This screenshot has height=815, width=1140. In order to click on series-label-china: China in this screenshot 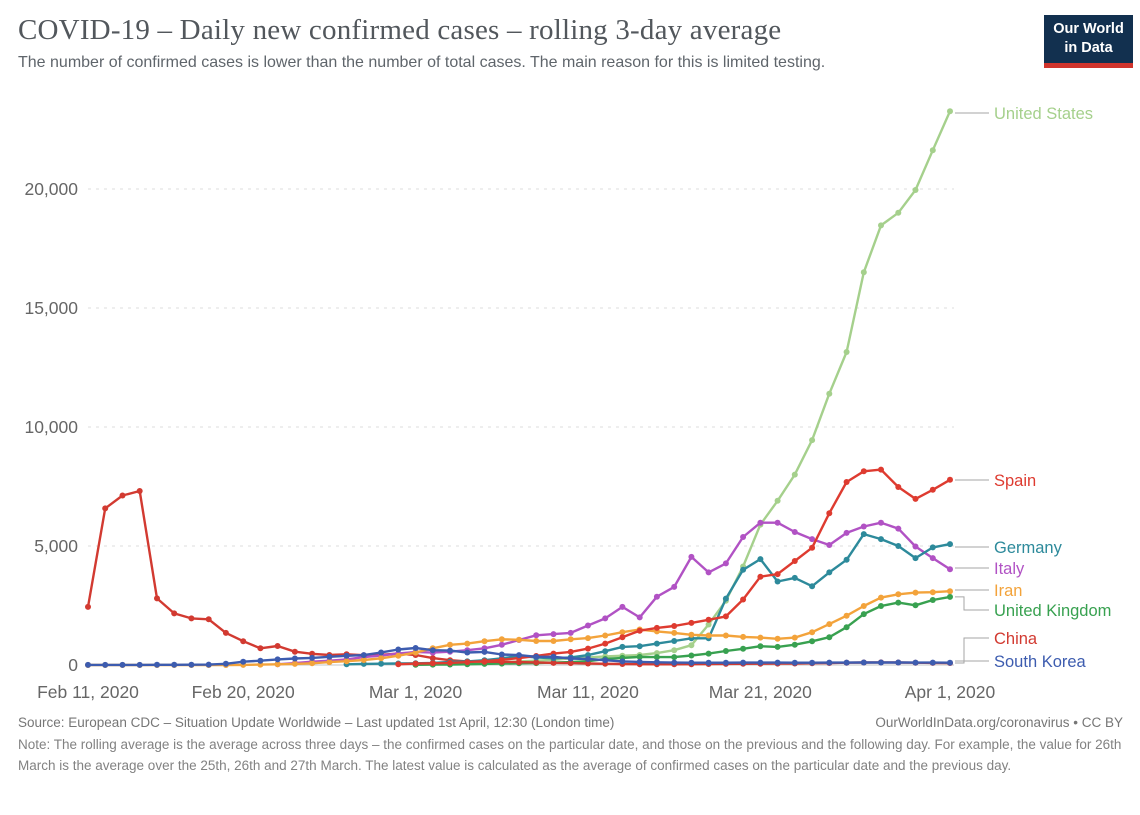, I will do `click(1016, 639)`.